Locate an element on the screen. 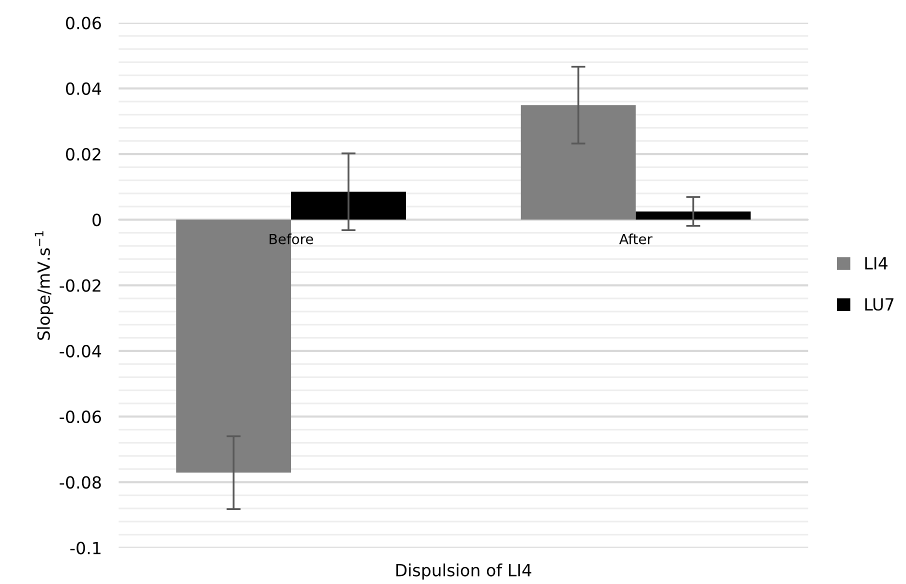  y-tick-label: -0.04 is located at coordinates (81, 351).